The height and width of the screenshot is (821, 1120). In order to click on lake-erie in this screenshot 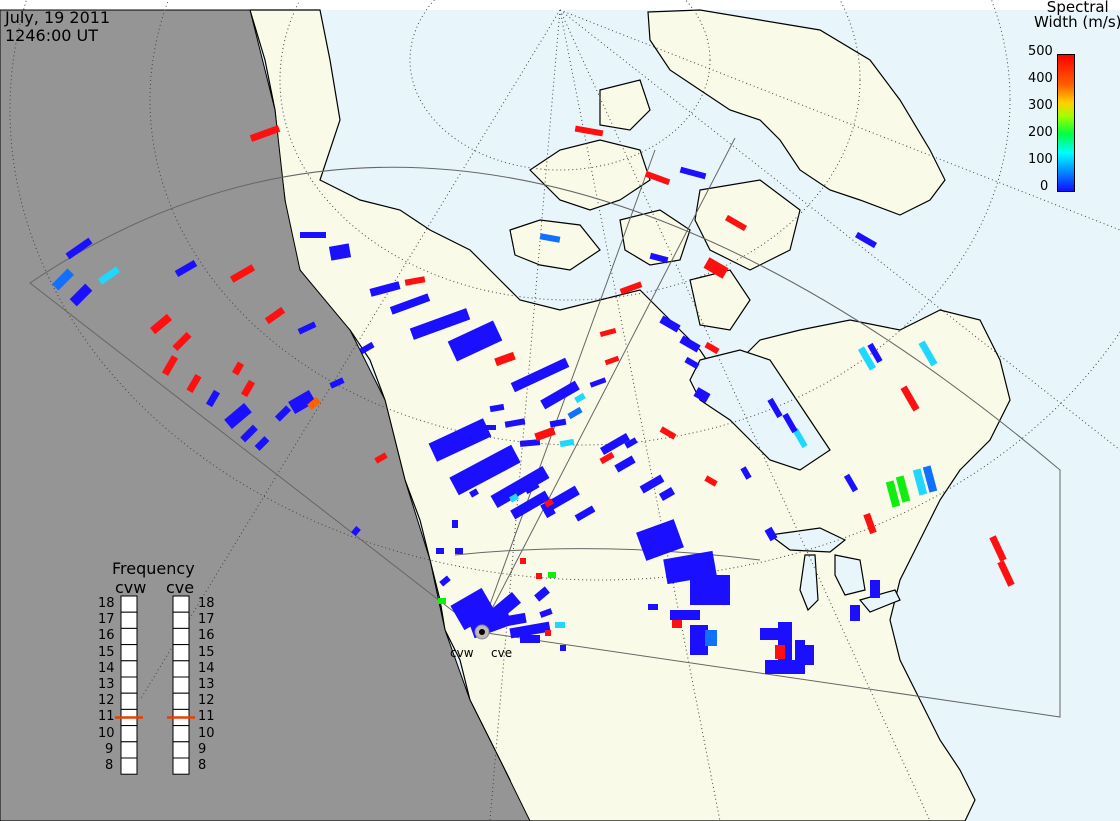, I will do `click(879, 601)`.